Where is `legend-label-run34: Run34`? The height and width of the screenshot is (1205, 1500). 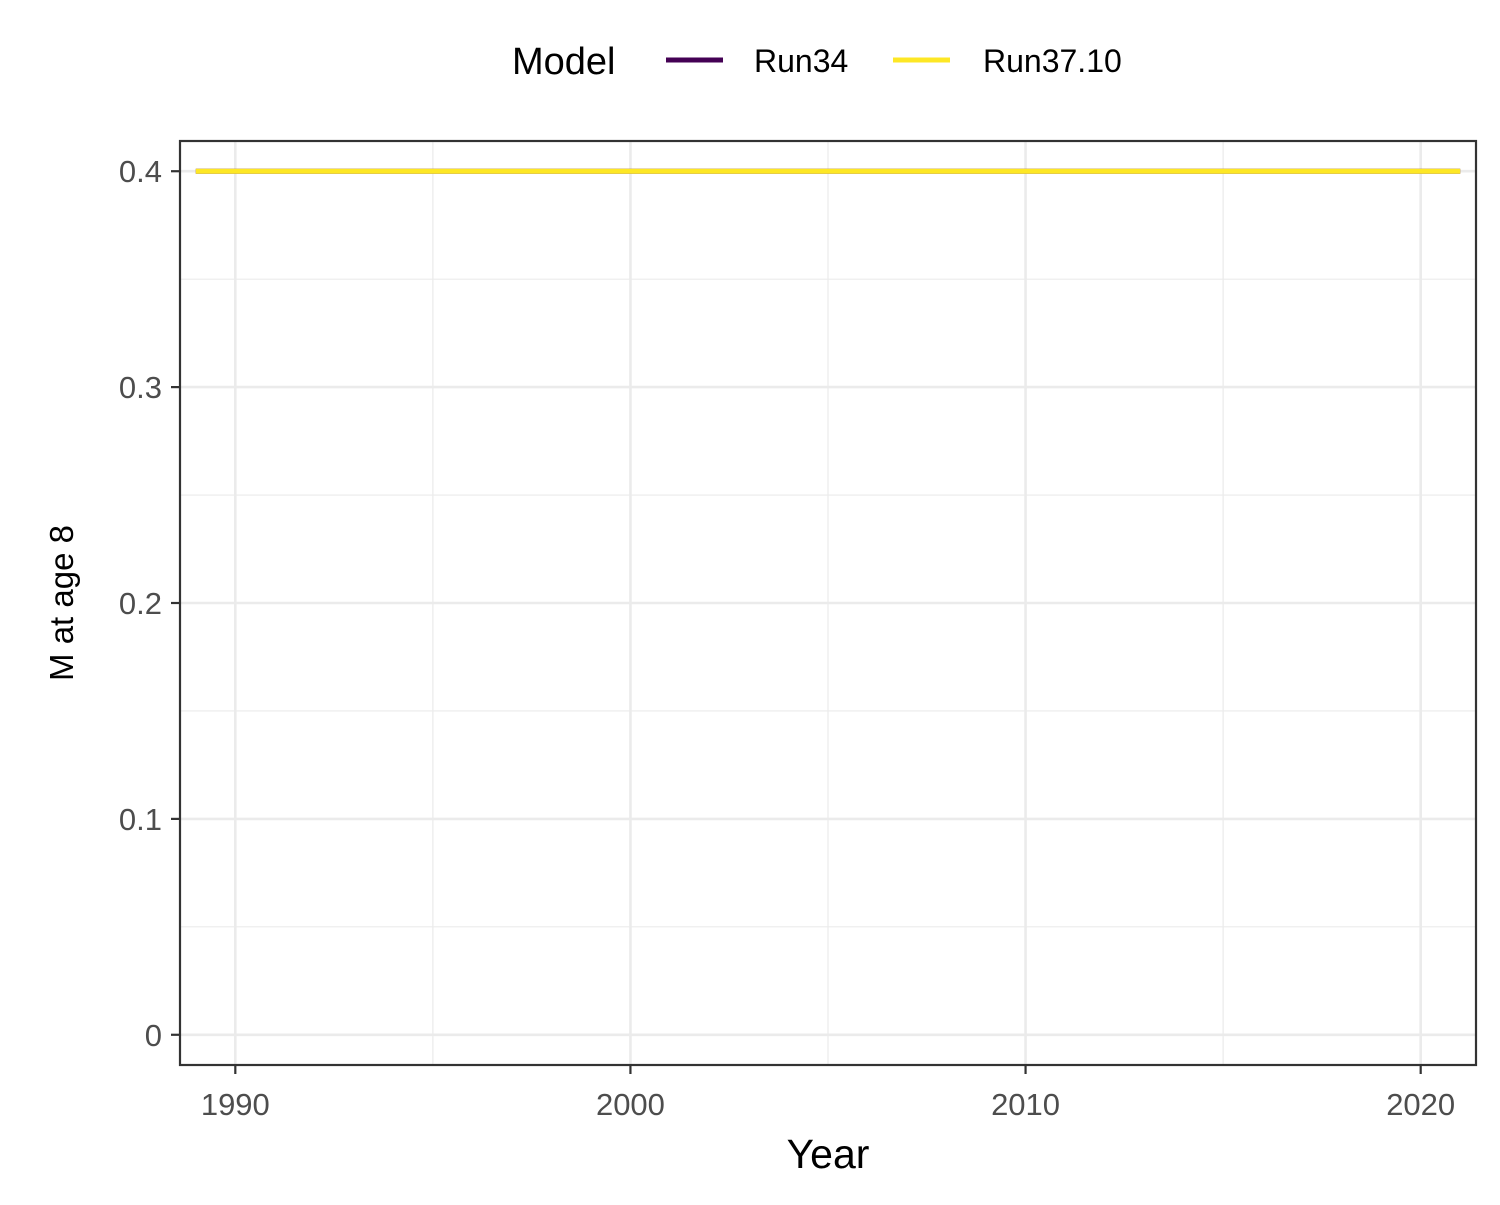 legend-label-run34: Run34 is located at coordinates (801, 61).